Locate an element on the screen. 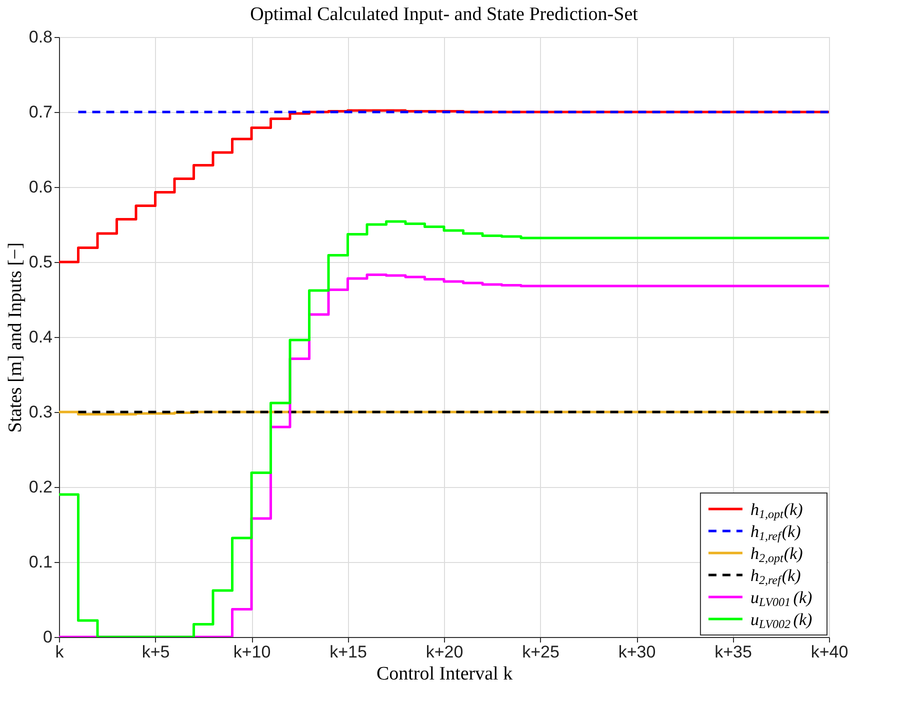  x-tick-label: k+40 is located at coordinates (829, 652).